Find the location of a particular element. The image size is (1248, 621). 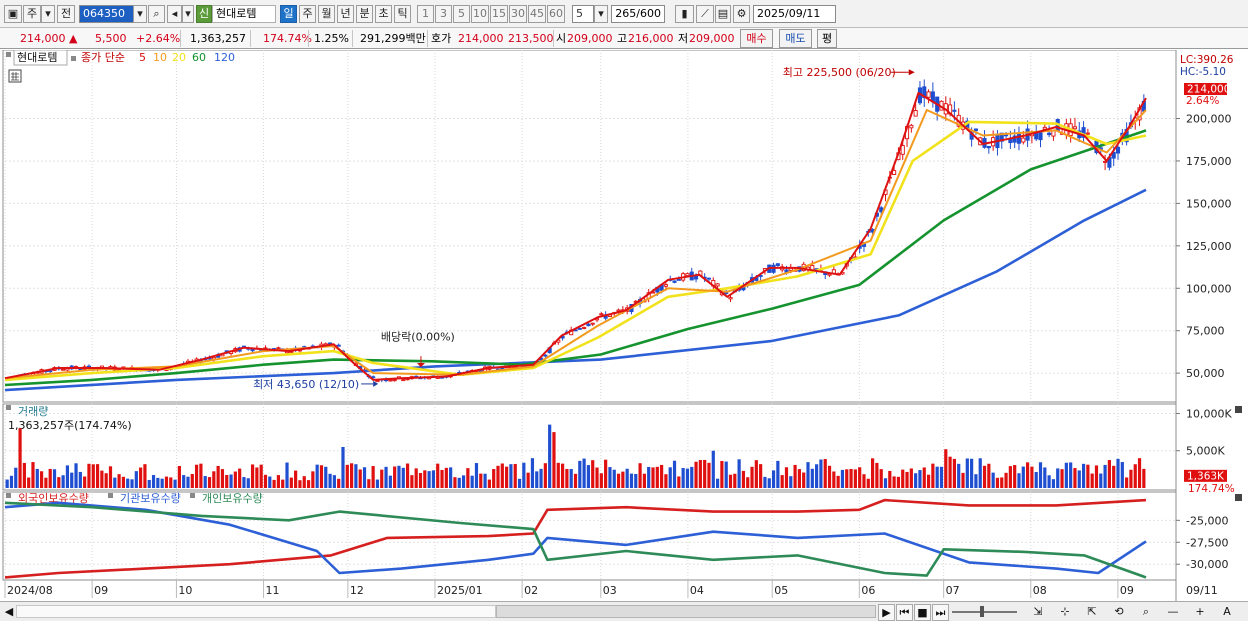

tab-5: 분 is located at coordinates (364, 14).